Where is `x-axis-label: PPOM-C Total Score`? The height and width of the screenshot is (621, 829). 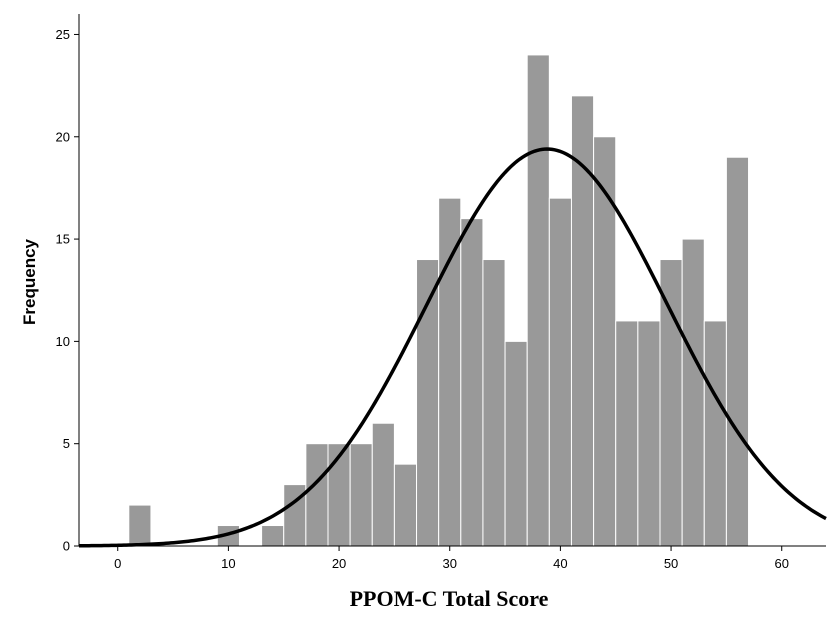
x-axis-label: PPOM-C Total Score is located at coordinates (449, 598).